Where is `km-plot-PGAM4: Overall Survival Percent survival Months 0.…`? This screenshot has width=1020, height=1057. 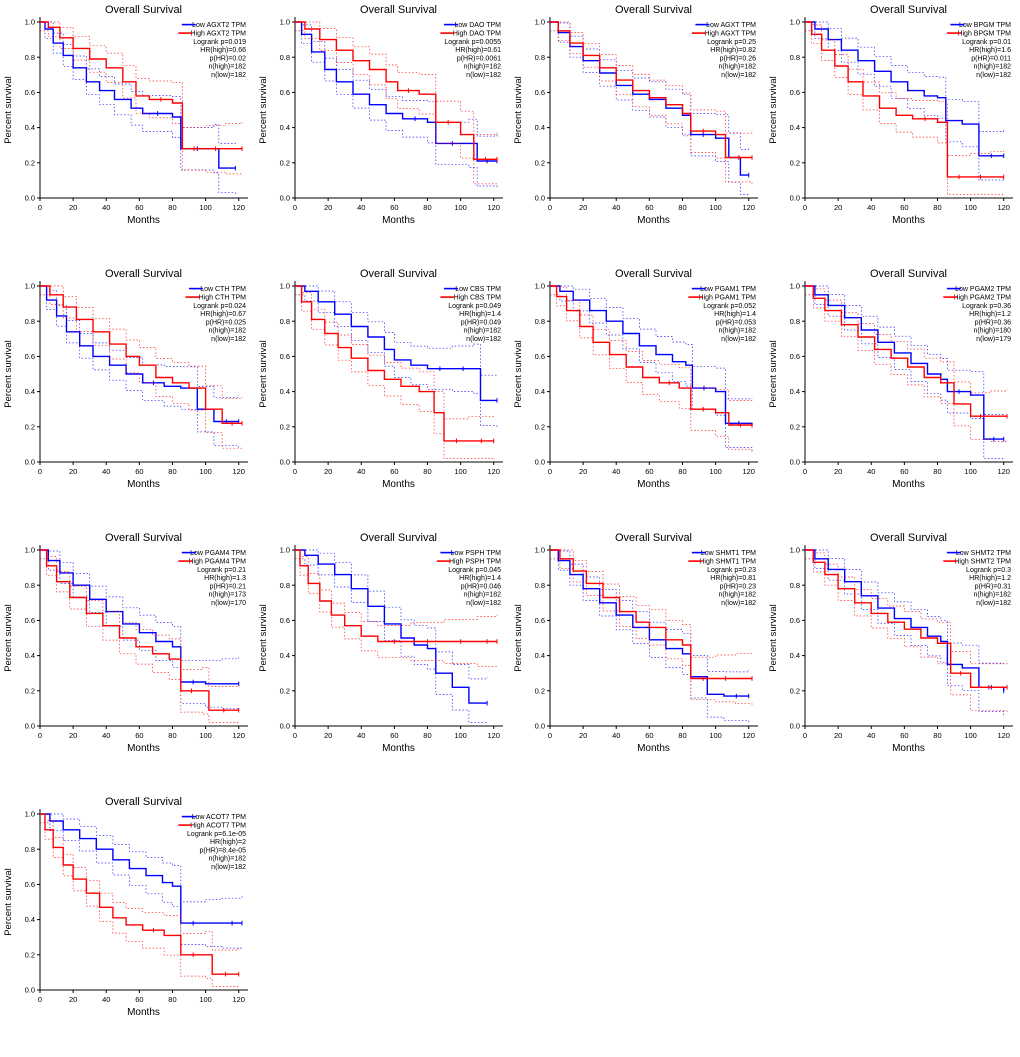
km-plot-PGAM4: Overall Survival Percent survival Months 0.… is located at coordinates (127, 660).